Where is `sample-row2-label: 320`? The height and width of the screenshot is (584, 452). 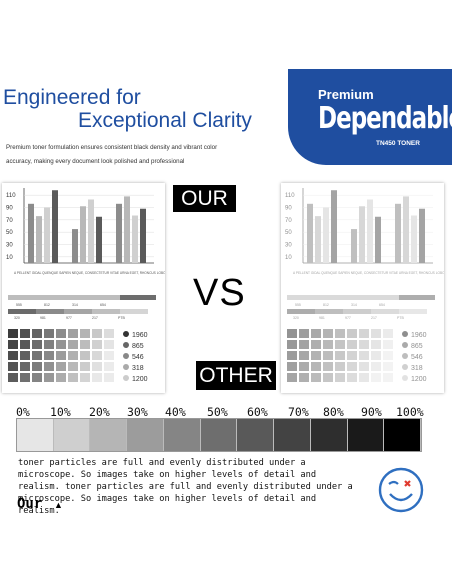
sample-row2-label: 320 is located at coordinates (17, 318).